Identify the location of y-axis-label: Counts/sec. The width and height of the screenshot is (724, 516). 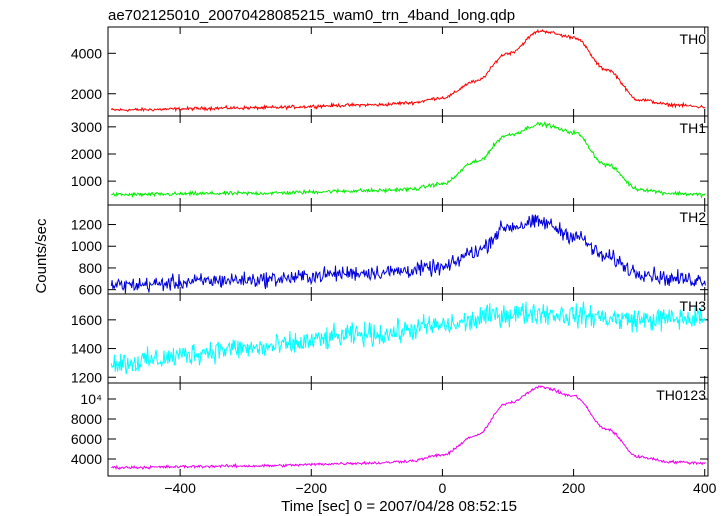
(41, 256).